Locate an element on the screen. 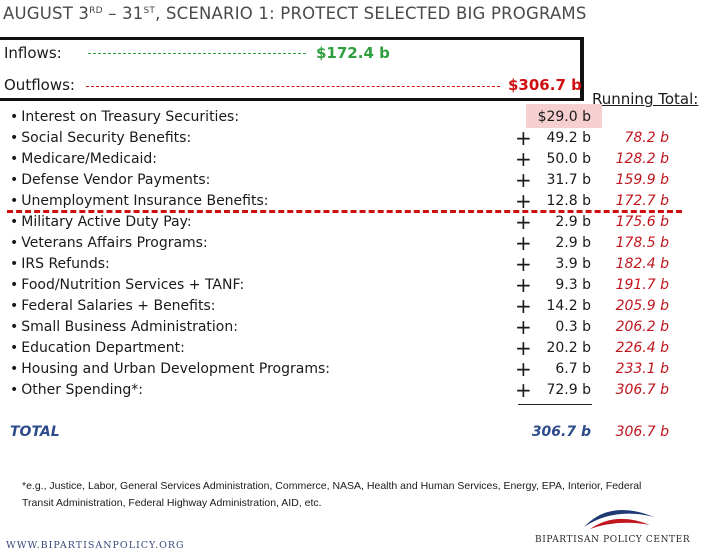 This screenshot has height=557, width=713. payment-row: • Medicare/Medicaid: +50.0 b 128.2 b is located at coordinates (356, 159).